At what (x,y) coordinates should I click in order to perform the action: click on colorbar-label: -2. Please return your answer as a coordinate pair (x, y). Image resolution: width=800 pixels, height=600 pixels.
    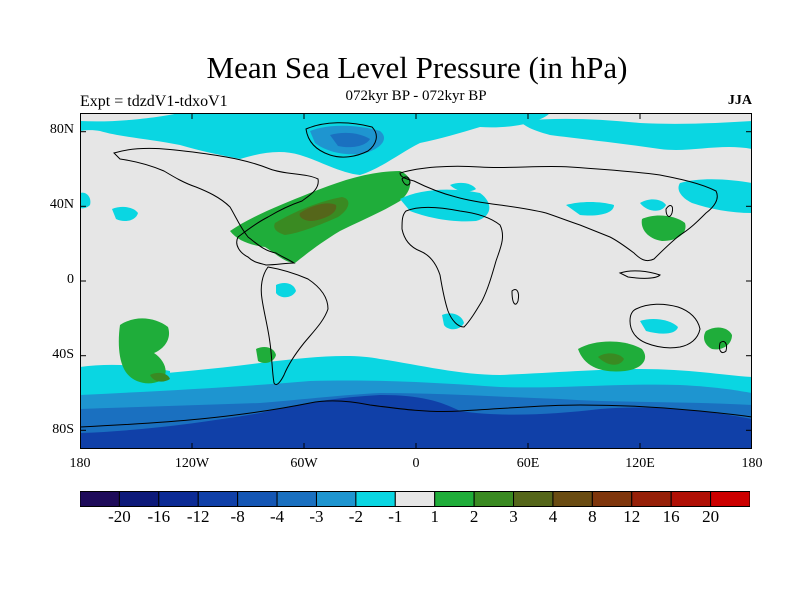
    Looking at the image, I should click on (355, 516).